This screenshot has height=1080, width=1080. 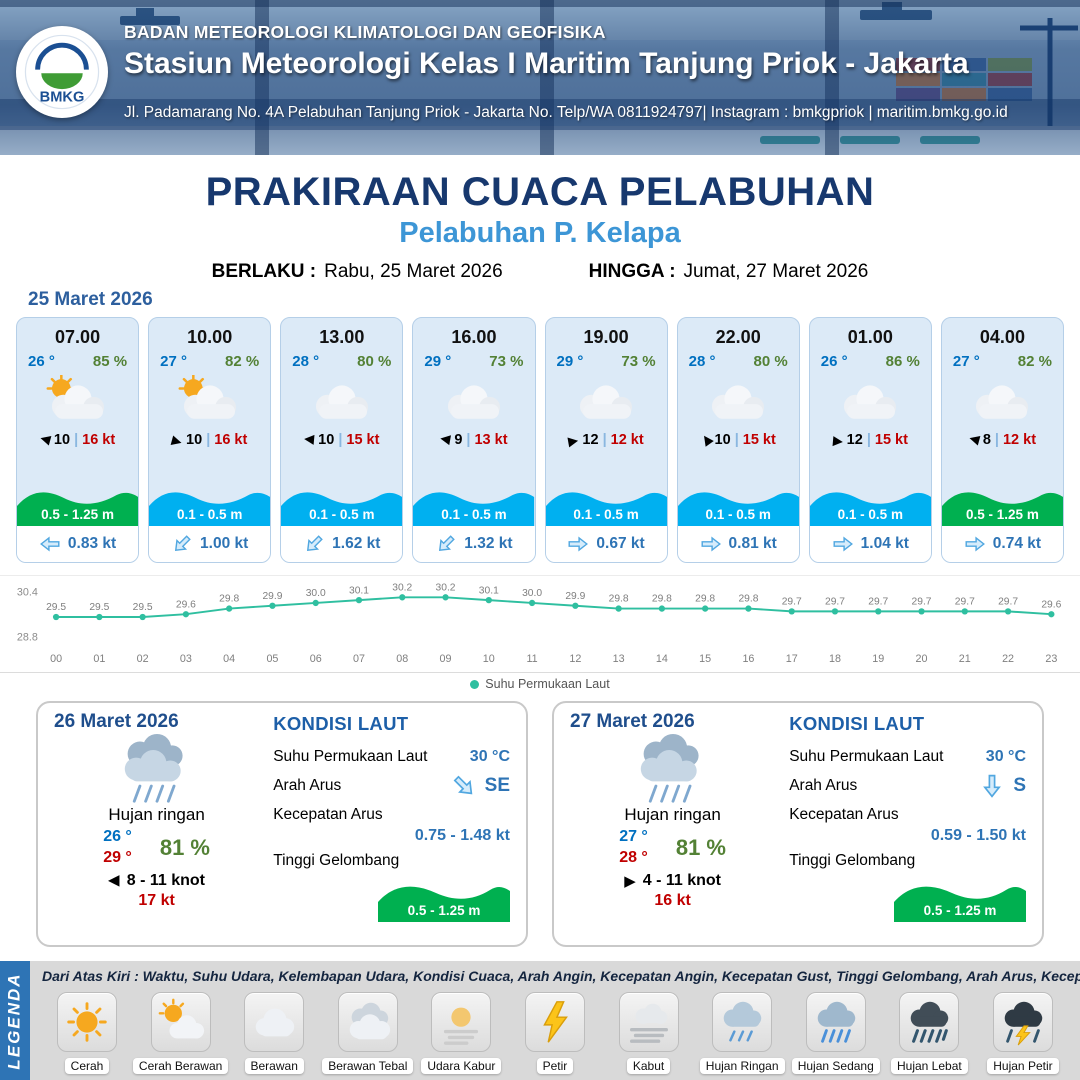 I want to click on current-row: 0.83 kt, so click(x=78, y=544).